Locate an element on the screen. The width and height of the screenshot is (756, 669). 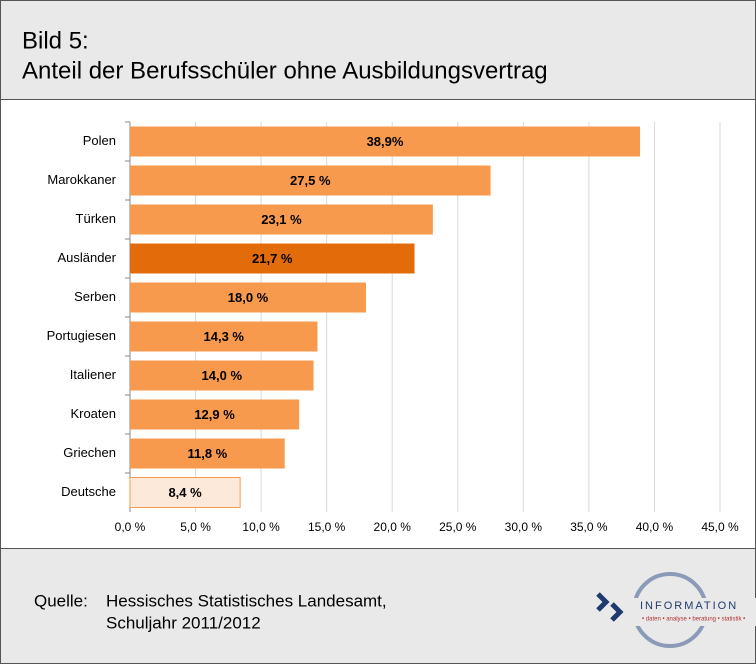
x-tick-label: 40,0 % is located at coordinates (655, 527).